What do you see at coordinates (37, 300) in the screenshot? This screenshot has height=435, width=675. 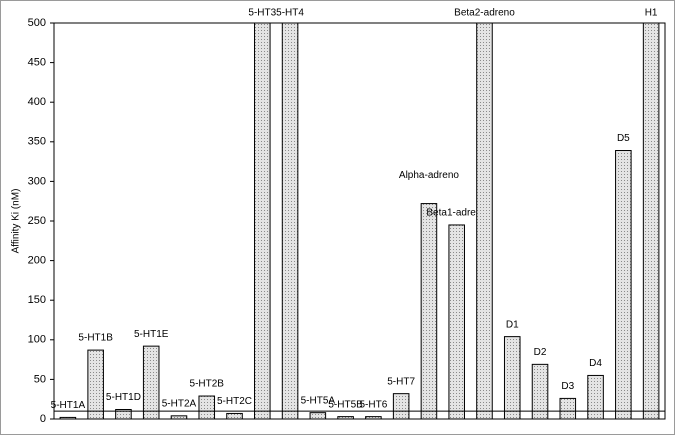 I see `y-tick-label: 150` at bounding box center [37, 300].